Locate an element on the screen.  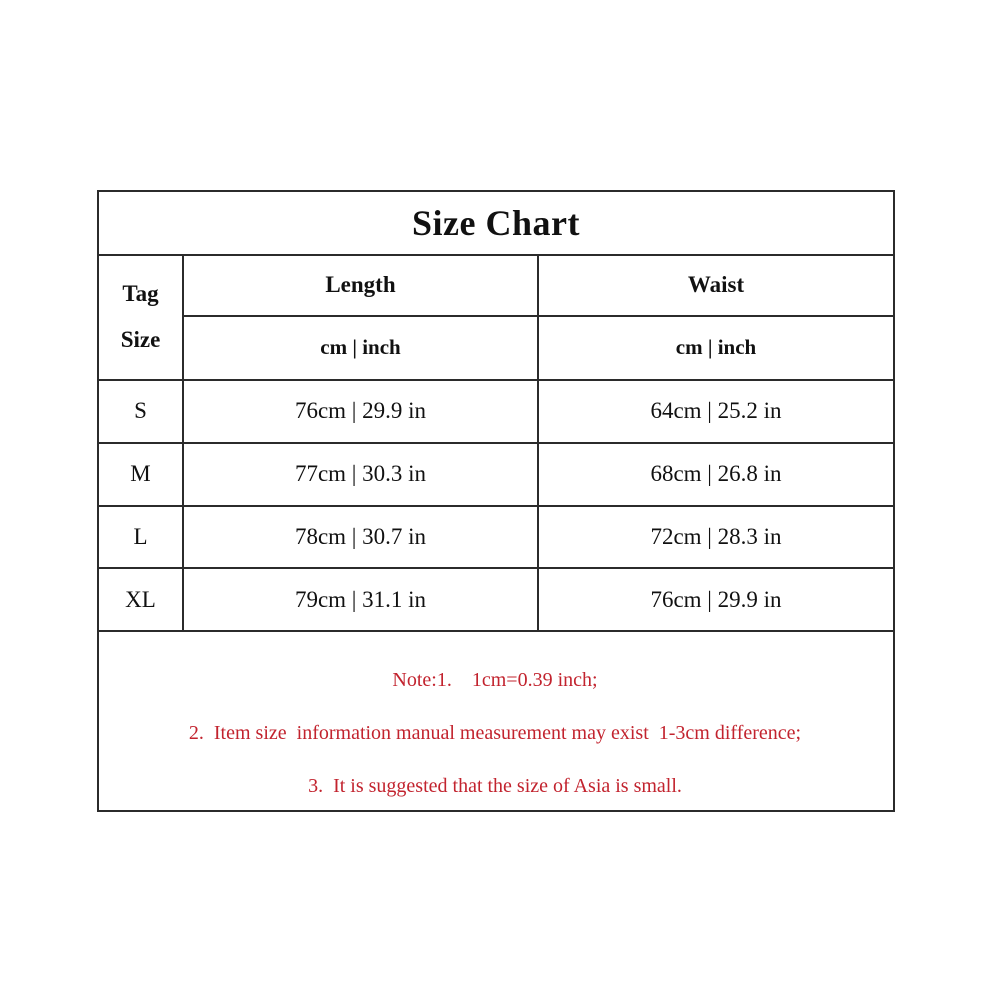
size-cell: L is located at coordinates (140, 537).